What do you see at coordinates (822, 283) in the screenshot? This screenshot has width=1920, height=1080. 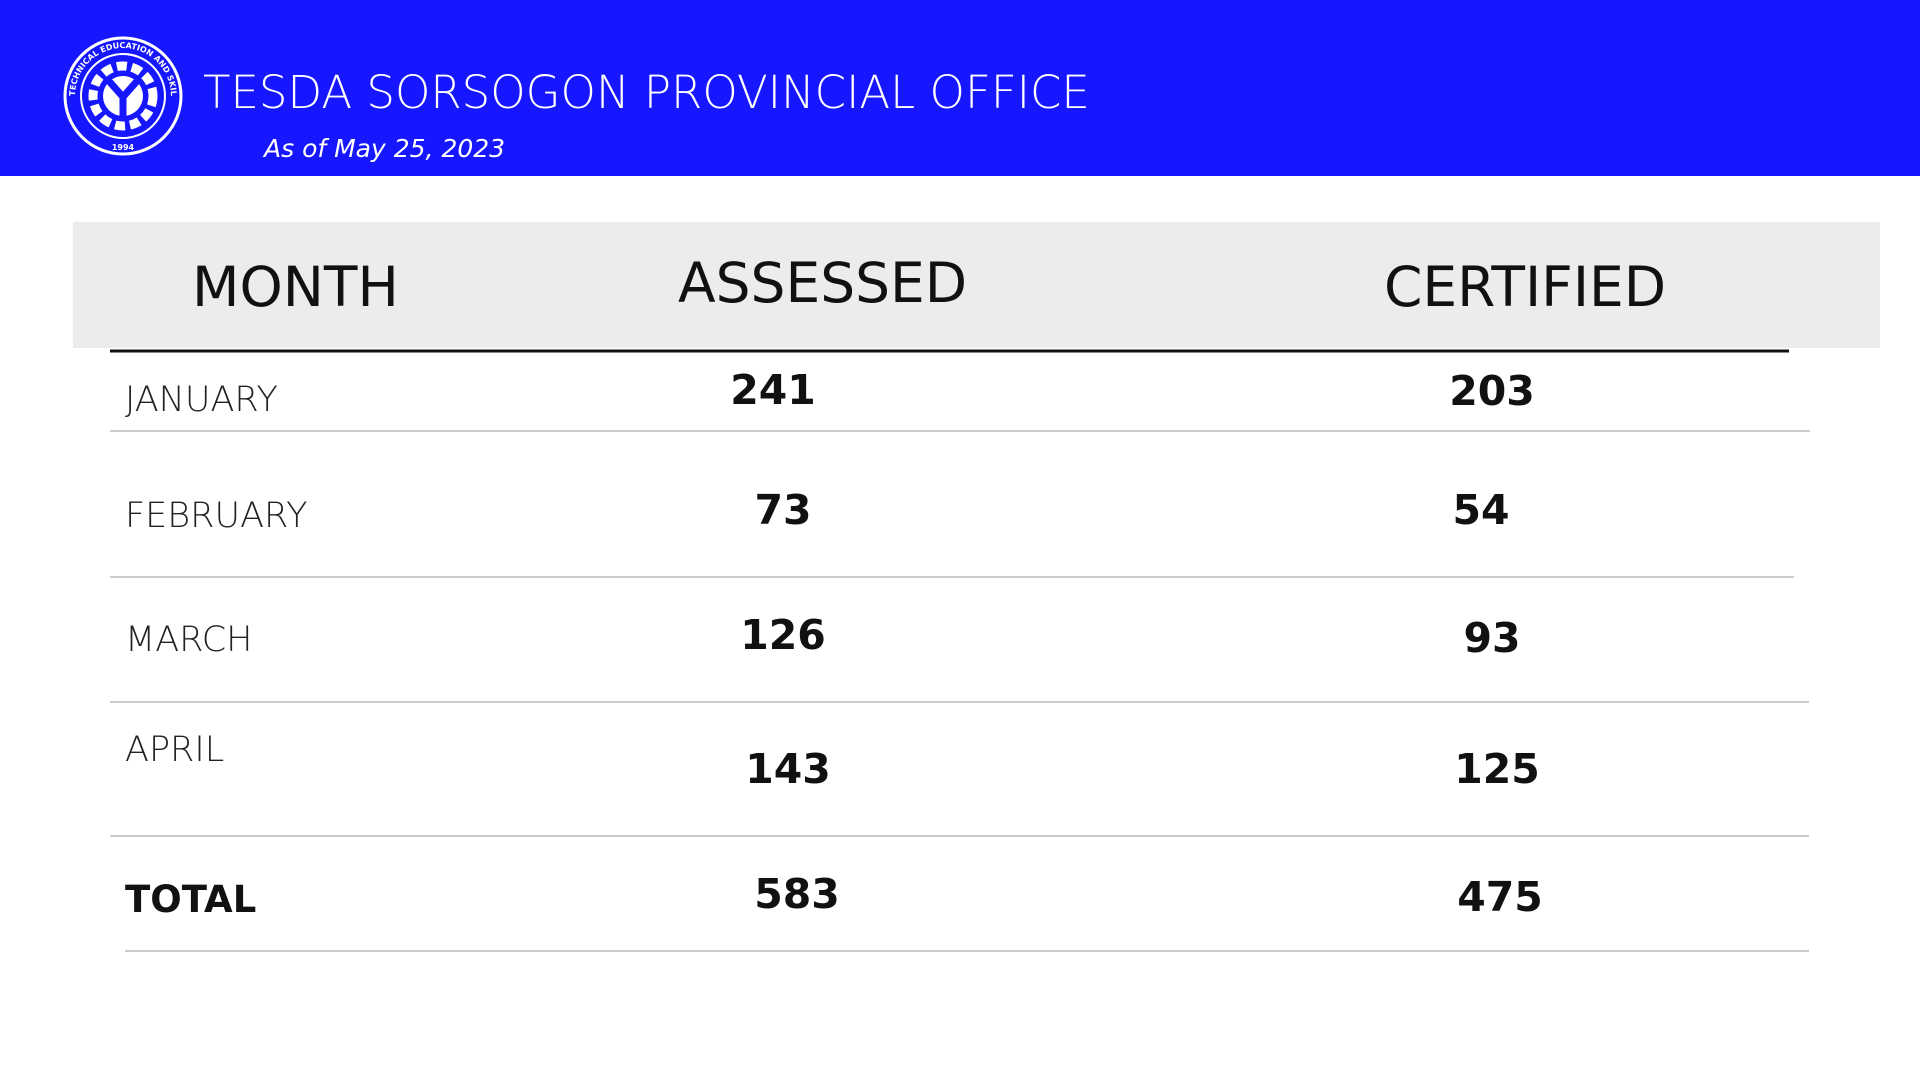 I see `column-header: ASSESSED` at bounding box center [822, 283].